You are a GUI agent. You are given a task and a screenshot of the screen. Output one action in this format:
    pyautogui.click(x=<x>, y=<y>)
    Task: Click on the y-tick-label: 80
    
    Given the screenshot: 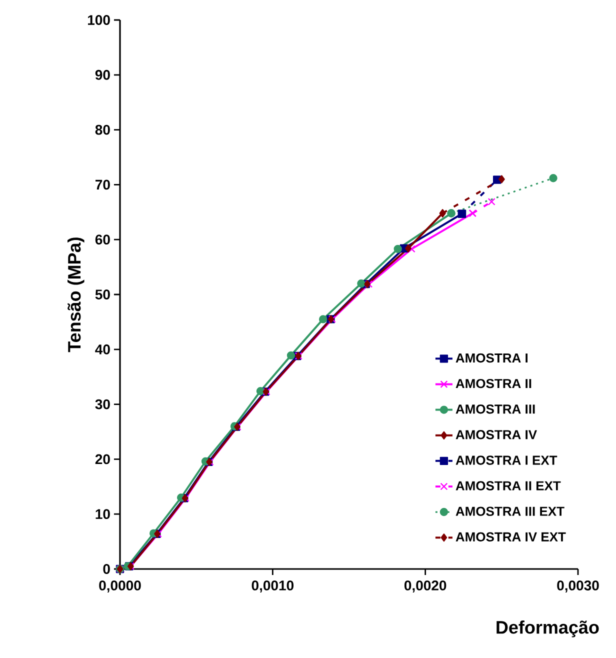 What is the action you would take?
    pyautogui.click(x=102, y=129)
    